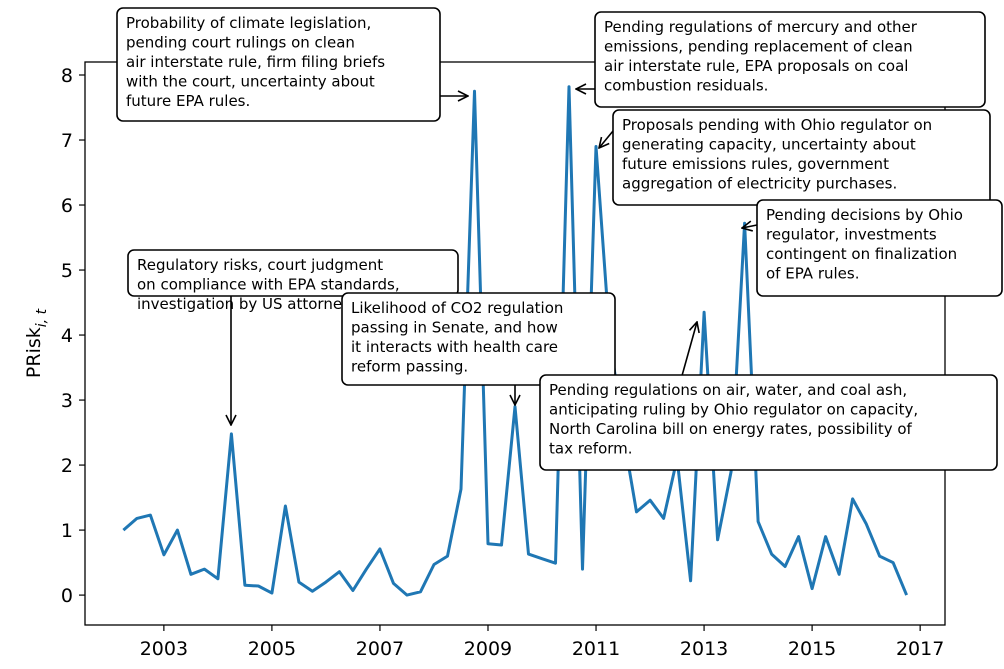 This screenshot has width=1004, height=669. What do you see at coordinates (67, 531) in the screenshot?
I see `y-tick-label: 1` at bounding box center [67, 531].